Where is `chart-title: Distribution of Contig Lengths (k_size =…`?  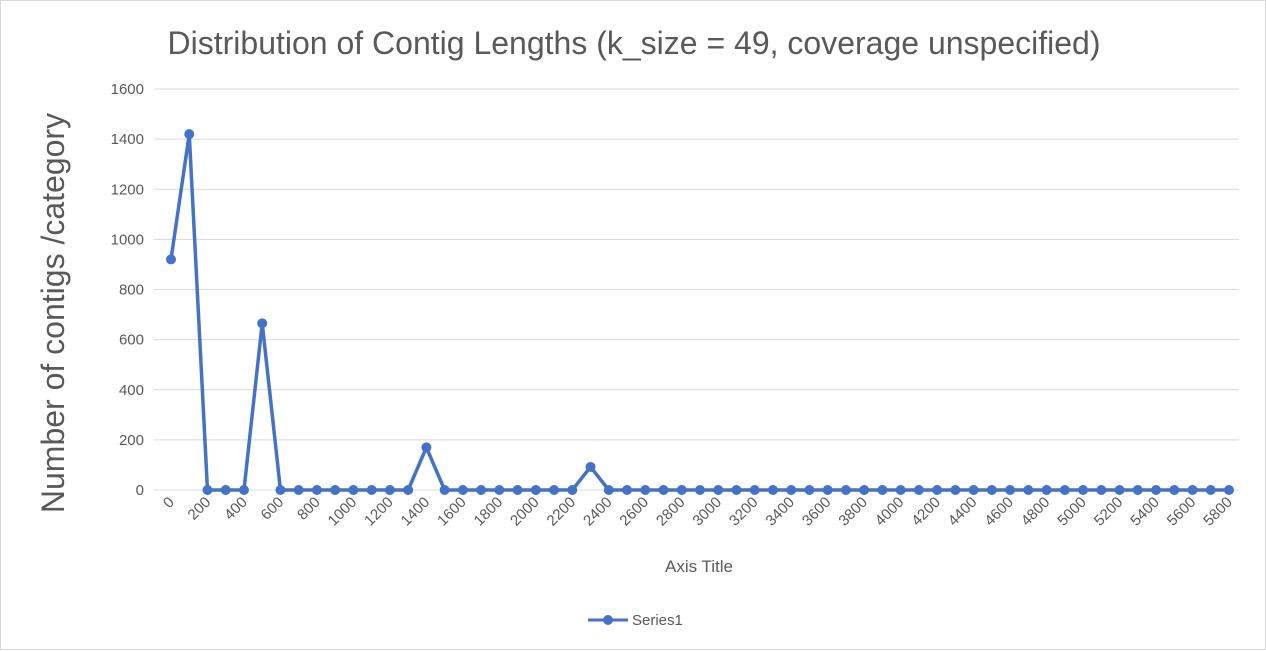
chart-title: Distribution of Contig Lengths (k_size =… is located at coordinates (634, 43).